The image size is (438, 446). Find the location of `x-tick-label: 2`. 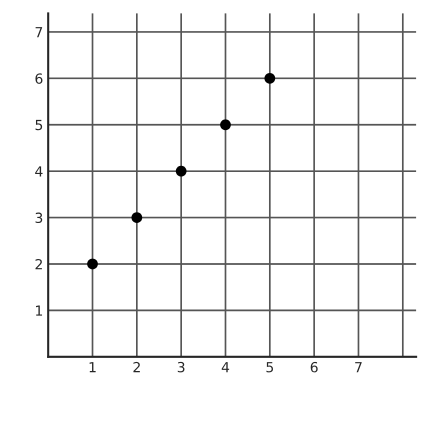

x-tick-label: 2 is located at coordinates (136, 367).